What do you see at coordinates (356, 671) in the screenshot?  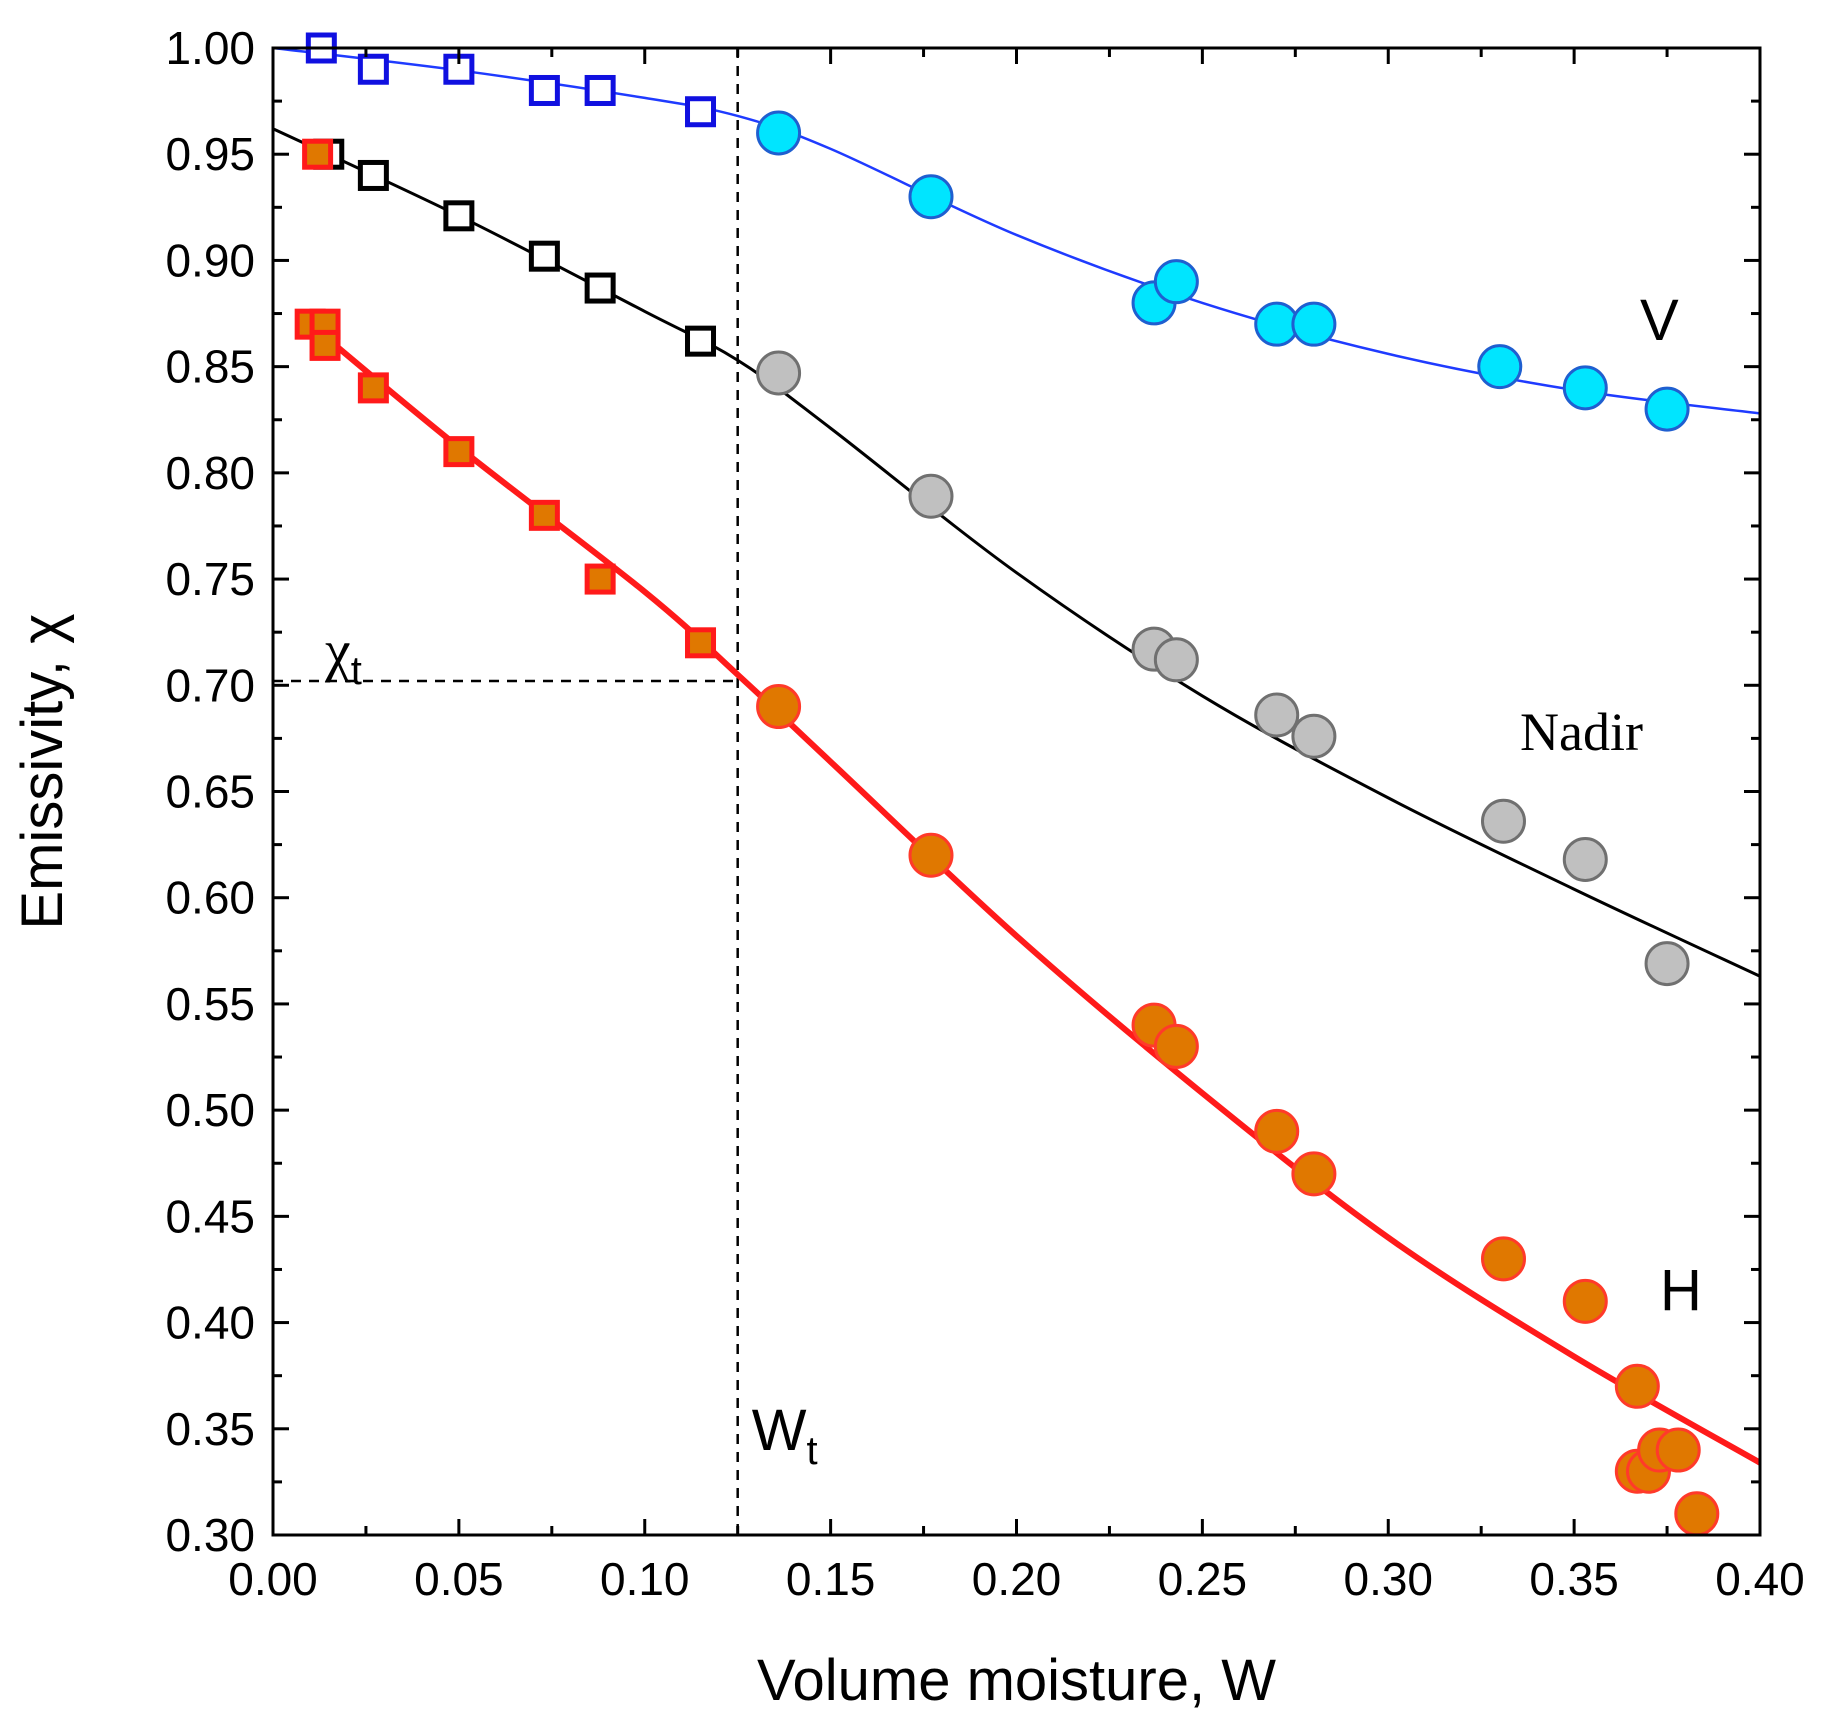 I see `chi-t-annotation-sub: t` at bounding box center [356, 671].